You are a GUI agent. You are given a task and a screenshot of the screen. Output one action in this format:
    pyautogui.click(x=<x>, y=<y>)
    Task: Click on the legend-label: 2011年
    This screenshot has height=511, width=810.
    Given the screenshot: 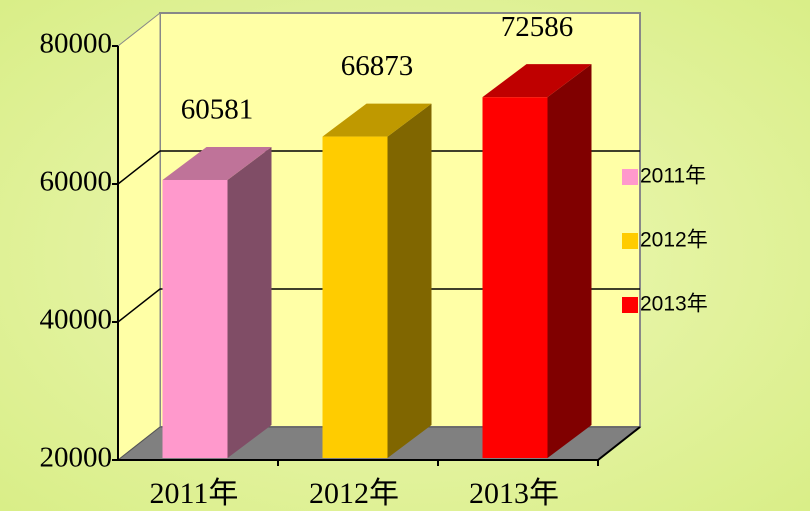 What is the action you would take?
    pyautogui.click(x=673, y=176)
    